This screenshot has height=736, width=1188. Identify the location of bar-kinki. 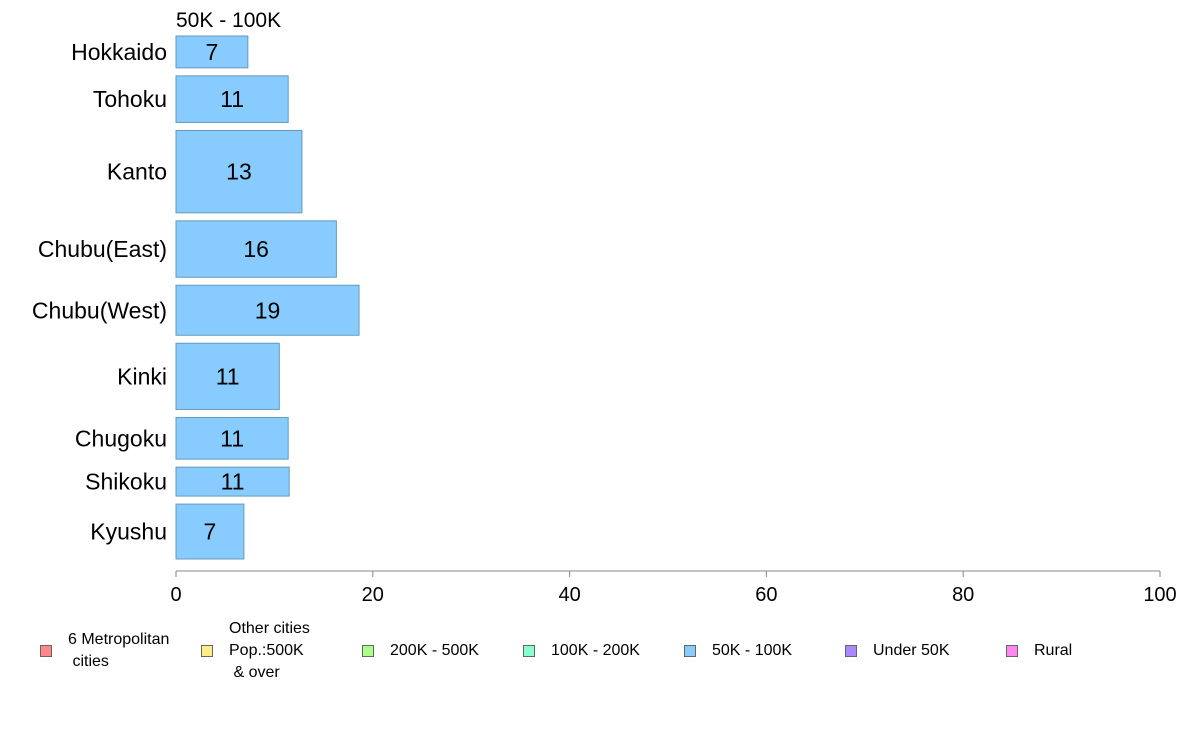
(227, 376).